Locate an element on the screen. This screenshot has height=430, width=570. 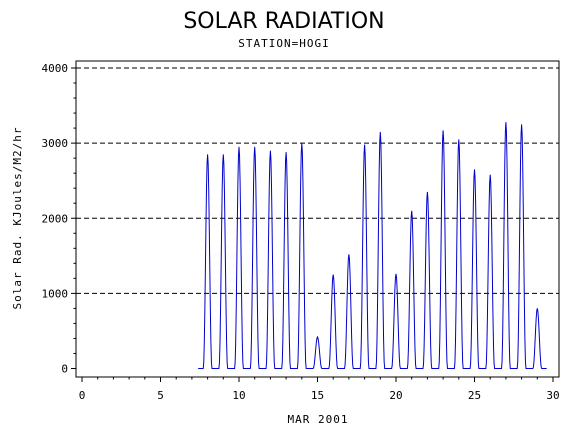
x-tick-label-10: 10 is located at coordinates (238, 395).